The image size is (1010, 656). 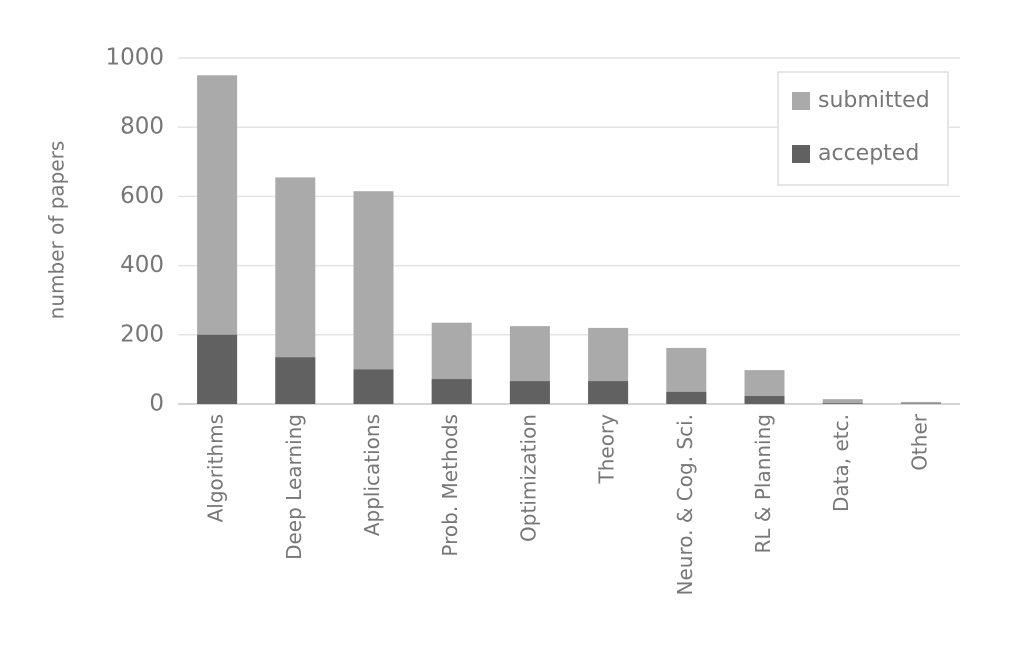 I want to click on y-tick-label: 800, so click(x=142, y=127).